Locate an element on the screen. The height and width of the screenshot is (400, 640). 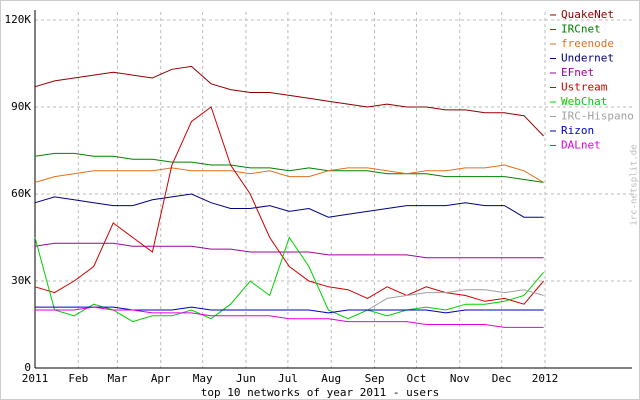
y-tick-label: 0 is located at coordinates (27, 367).